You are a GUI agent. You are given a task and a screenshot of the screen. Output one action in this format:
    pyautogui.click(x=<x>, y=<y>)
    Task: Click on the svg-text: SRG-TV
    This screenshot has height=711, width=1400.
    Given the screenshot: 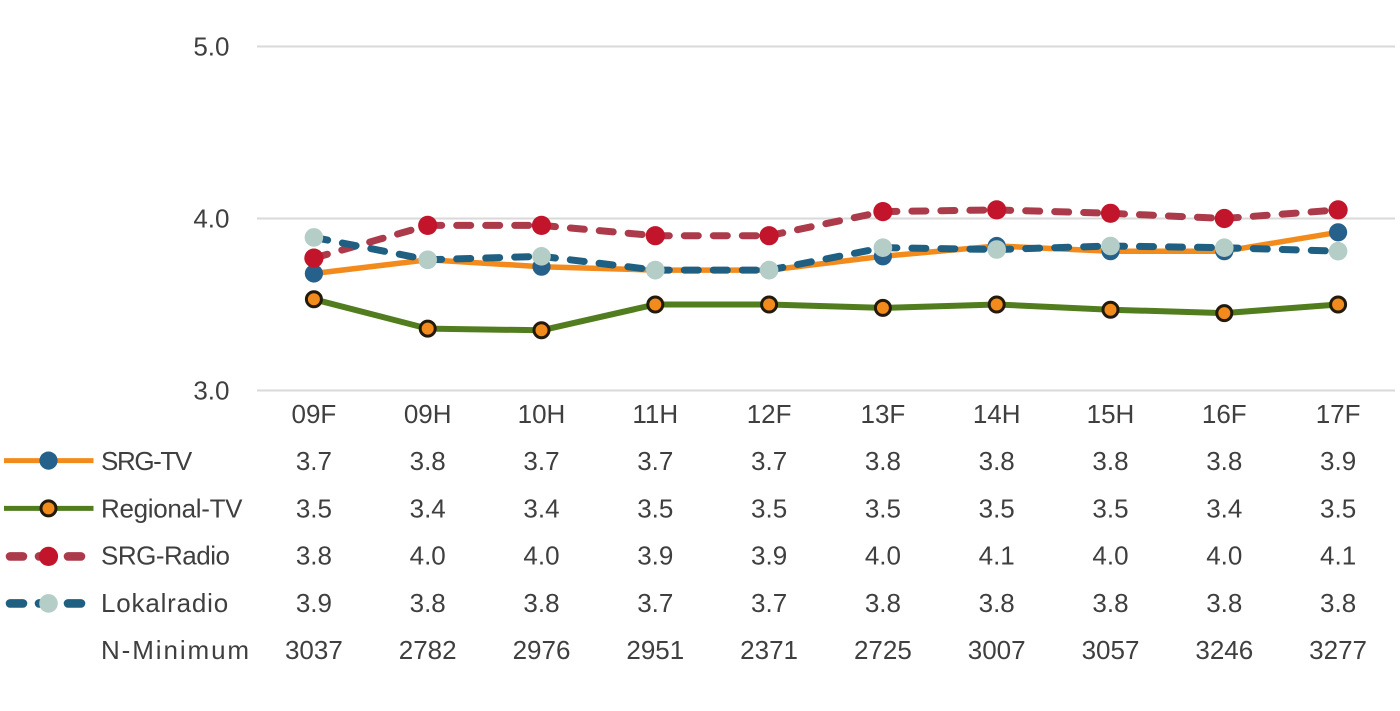 What is the action you would take?
    pyautogui.click(x=147, y=461)
    